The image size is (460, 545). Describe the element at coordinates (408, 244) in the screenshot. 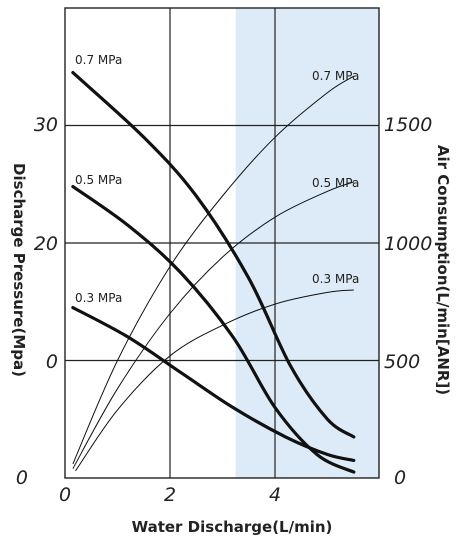

I see `y-right-tick-label: 1000` at that location.